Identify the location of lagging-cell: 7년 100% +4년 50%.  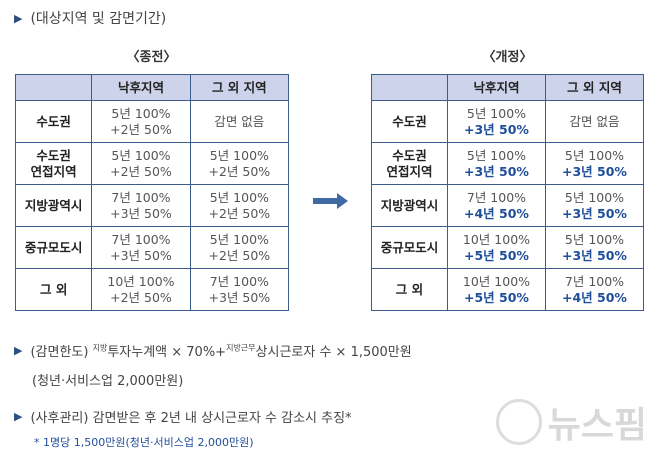
(496, 205).